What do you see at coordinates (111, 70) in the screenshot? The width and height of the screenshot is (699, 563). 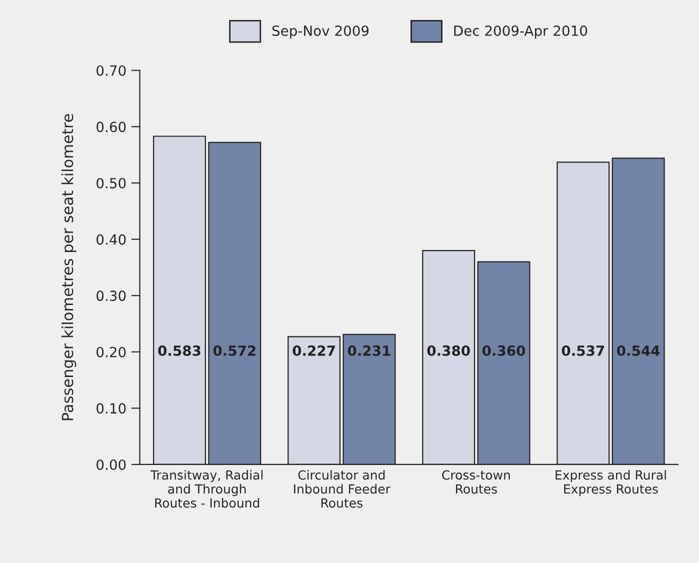 I see `y-tick-label: 0.70` at bounding box center [111, 70].